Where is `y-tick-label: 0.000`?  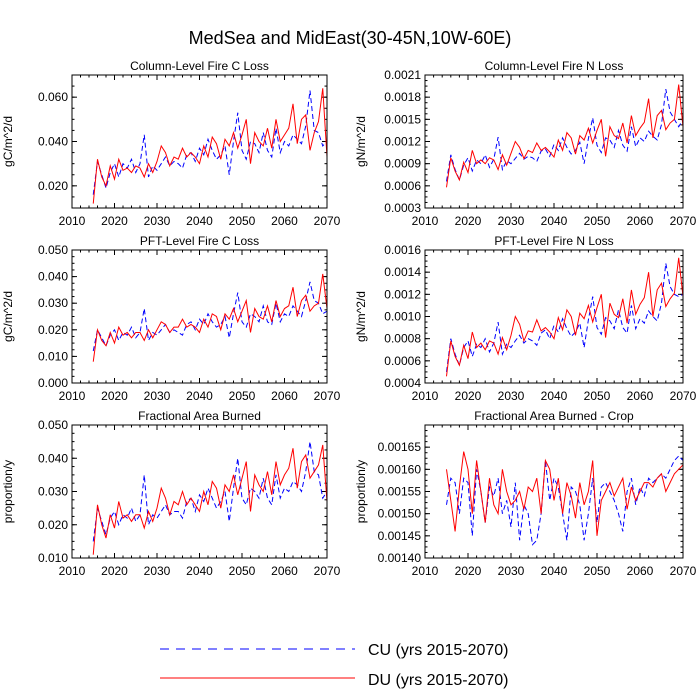 y-tick-label: 0.000 is located at coordinates (53, 383).